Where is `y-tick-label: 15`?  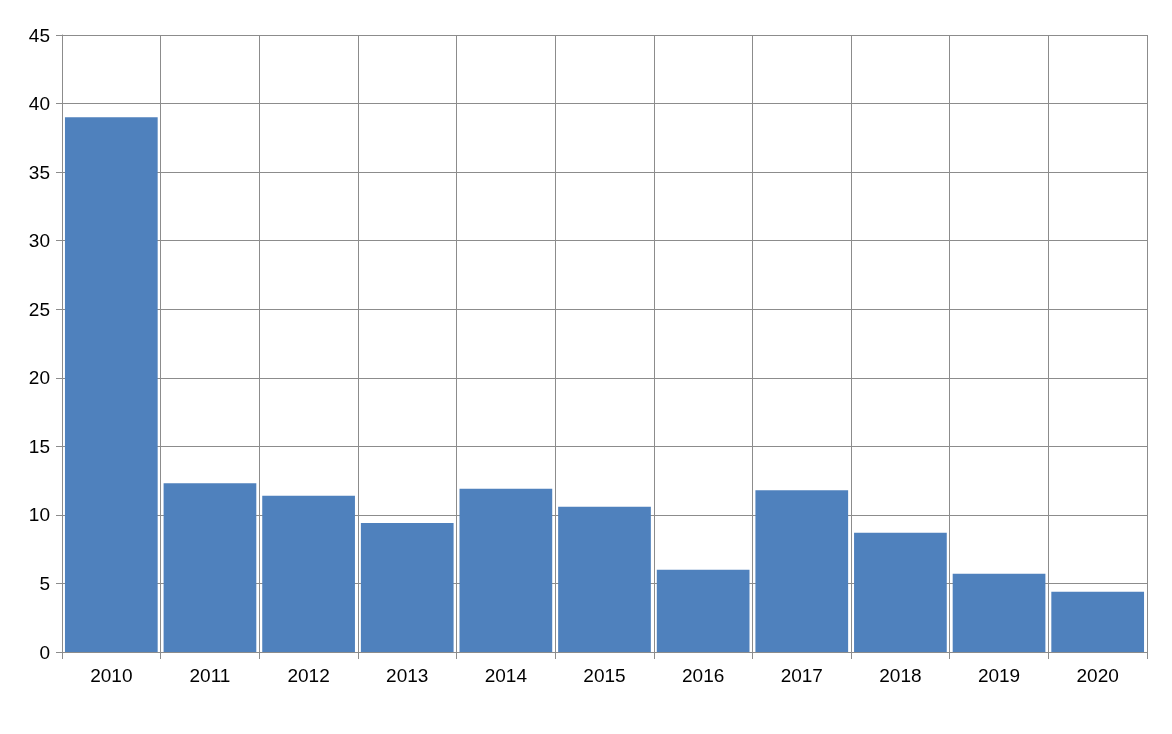
y-tick-label: 15 is located at coordinates (39, 446).